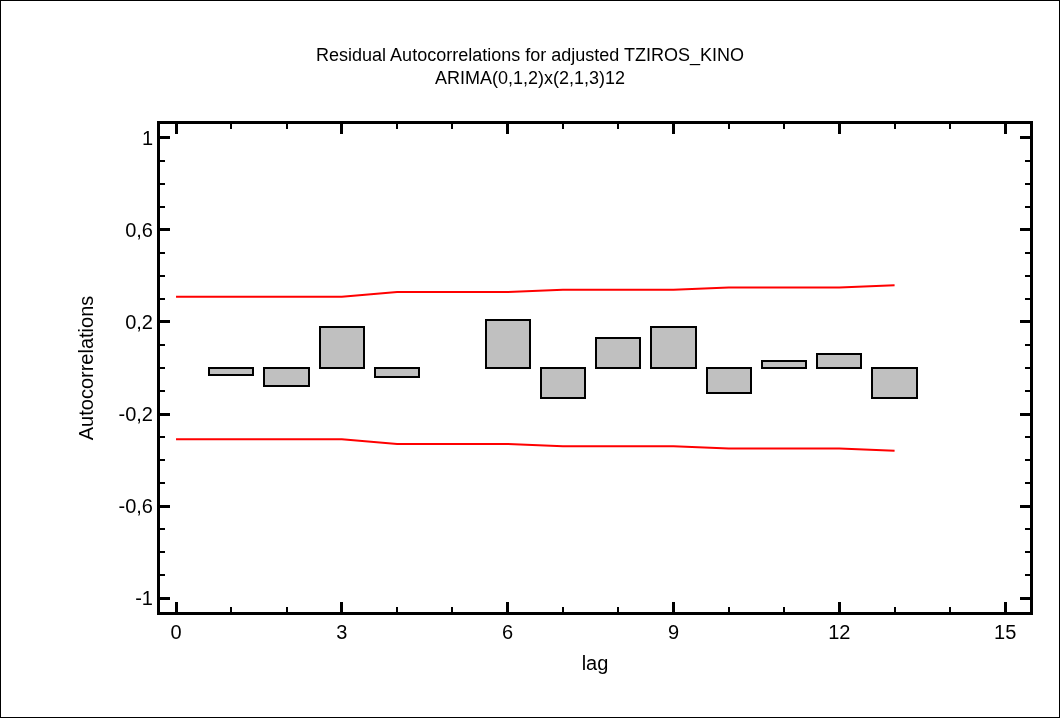  What do you see at coordinates (135, 414) in the screenshot?
I see `y-tick-label: -0,2` at bounding box center [135, 414].